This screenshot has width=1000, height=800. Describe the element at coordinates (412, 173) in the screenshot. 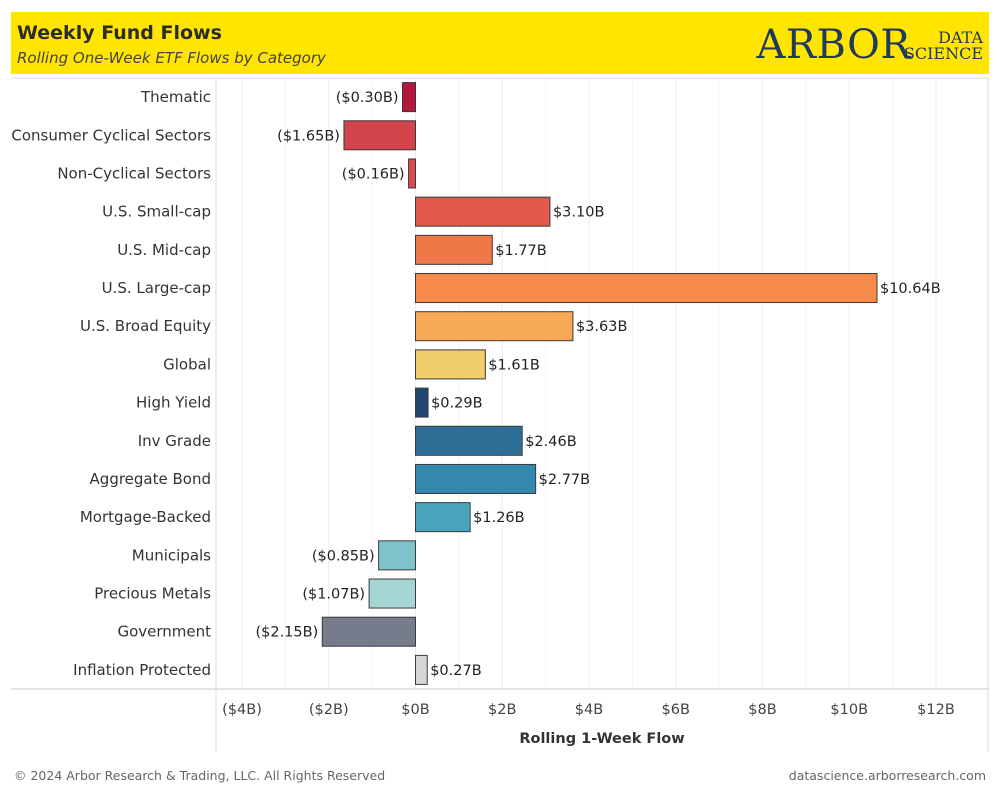

I see `bar-non-cyclical-sectors` at that location.